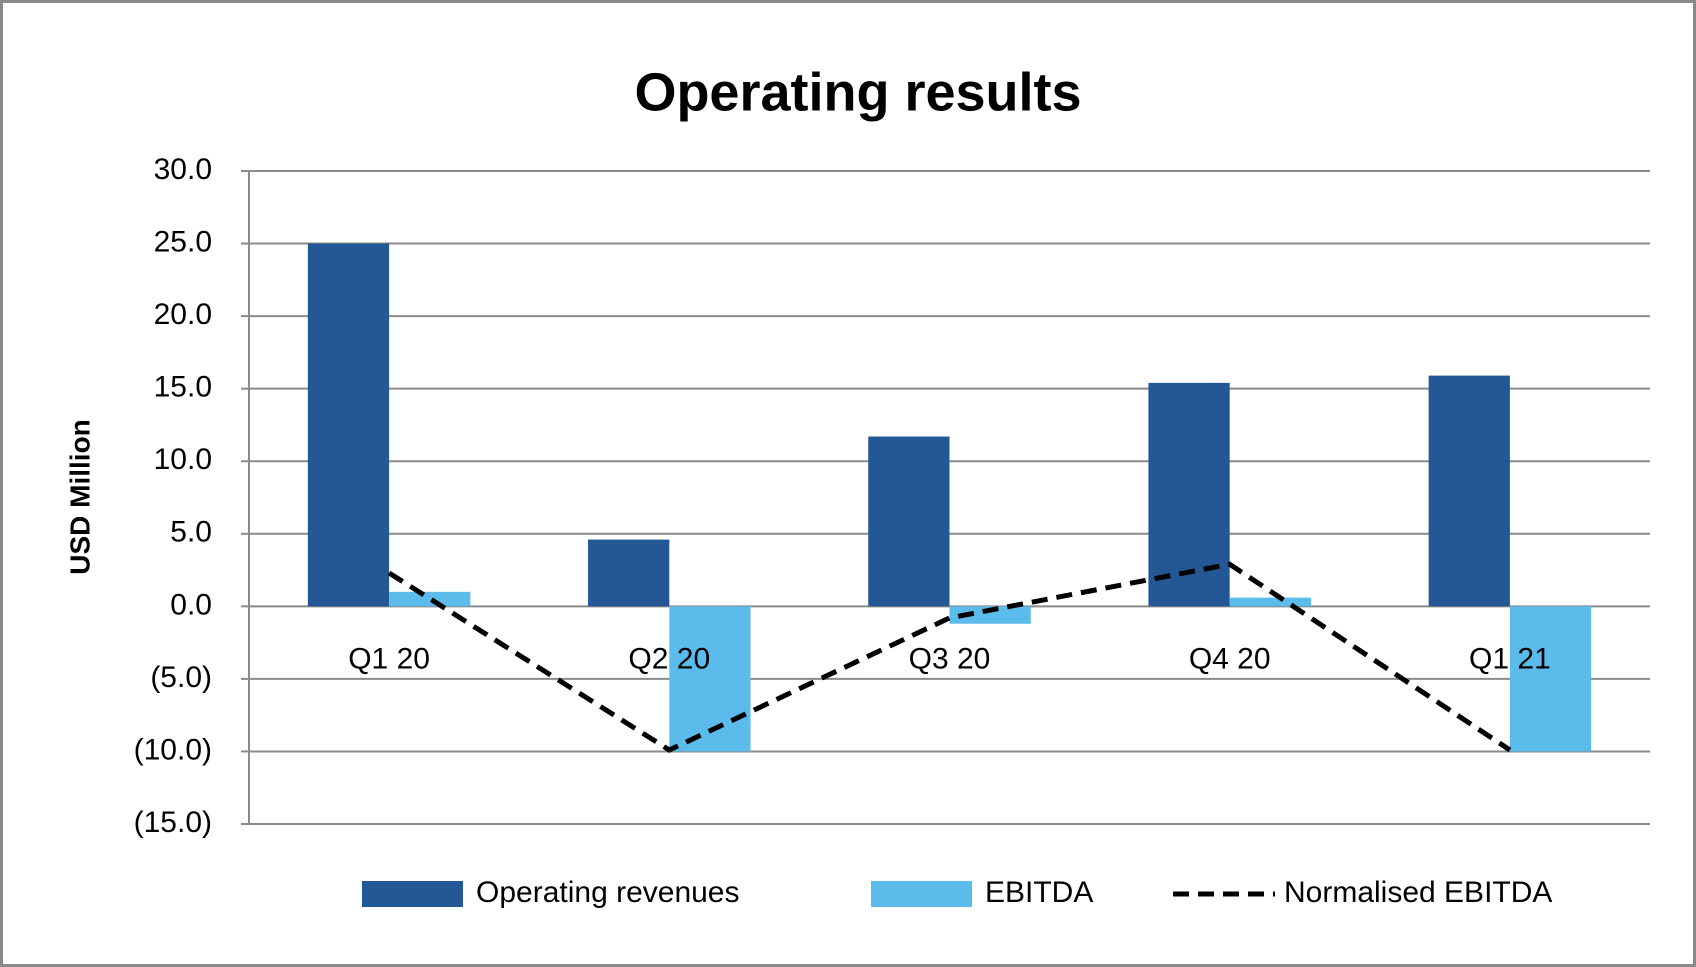 Image resolution: width=1696 pixels, height=967 pixels. What do you see at coordinates (183, 387) in the screenshot?
I see `y-tick-label: 15.0` at bounding box center [183, 387].